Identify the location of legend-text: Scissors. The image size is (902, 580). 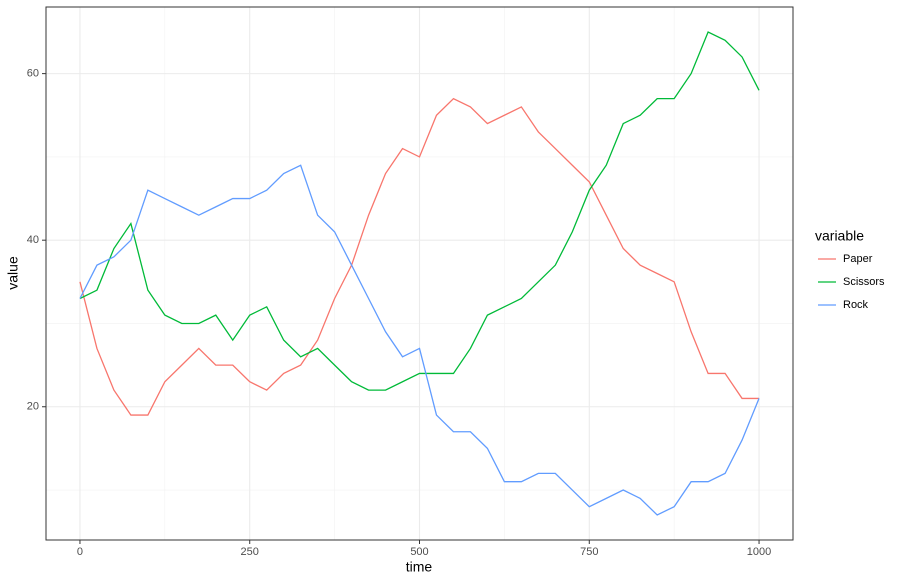
(864, 282).